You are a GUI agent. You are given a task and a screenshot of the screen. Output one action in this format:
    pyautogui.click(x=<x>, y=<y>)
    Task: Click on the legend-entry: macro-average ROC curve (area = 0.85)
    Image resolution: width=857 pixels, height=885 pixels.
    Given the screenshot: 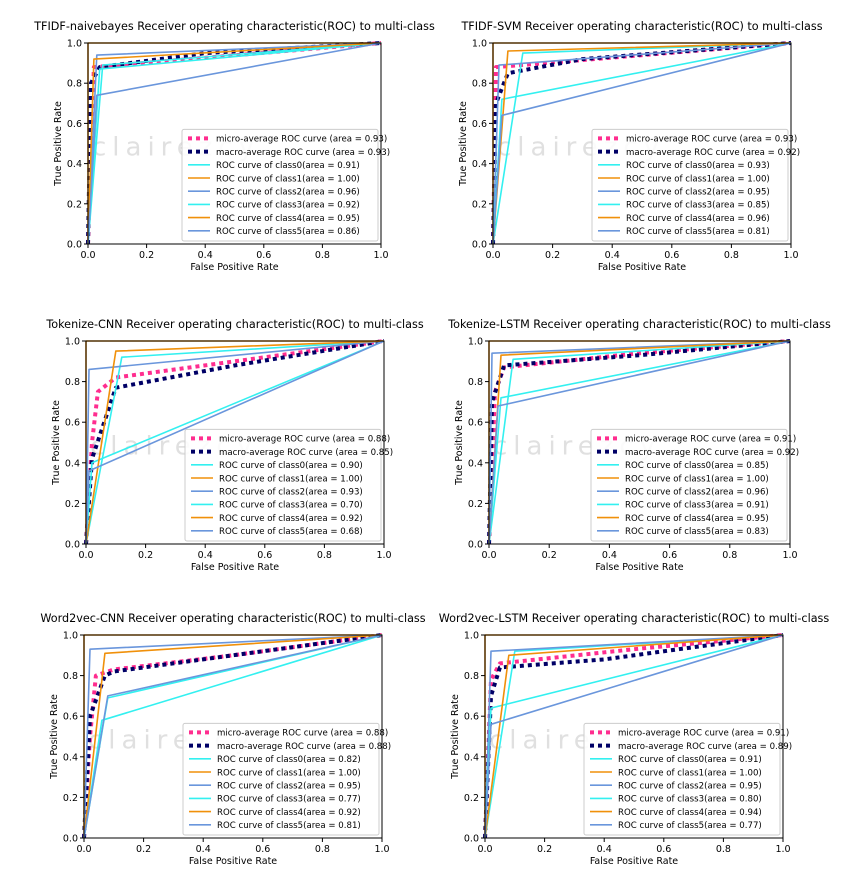 What is the action you would take?
    pyautogui.click(x=306, y=453)
    